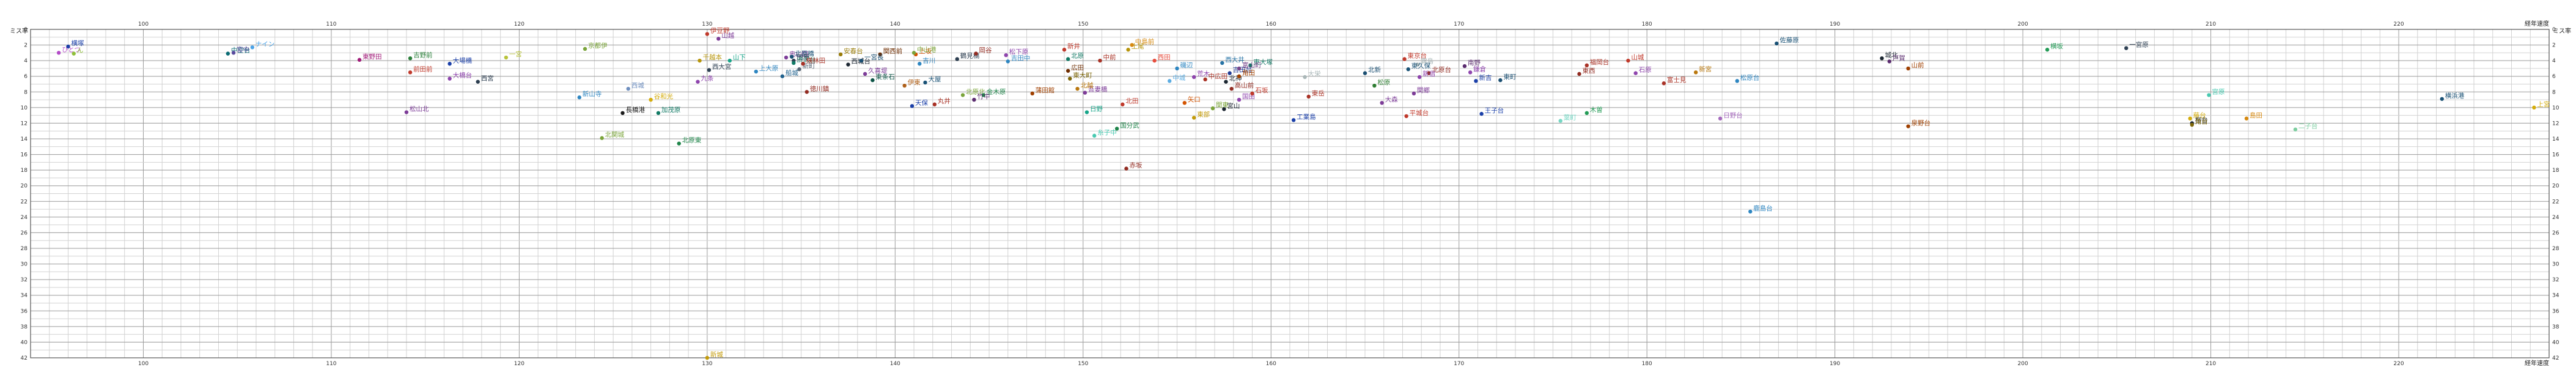 The image size is (2576, 367). Describe the element at coordinates (1203, 114) in the screenshot. I see `point-label: 東部` at that location.